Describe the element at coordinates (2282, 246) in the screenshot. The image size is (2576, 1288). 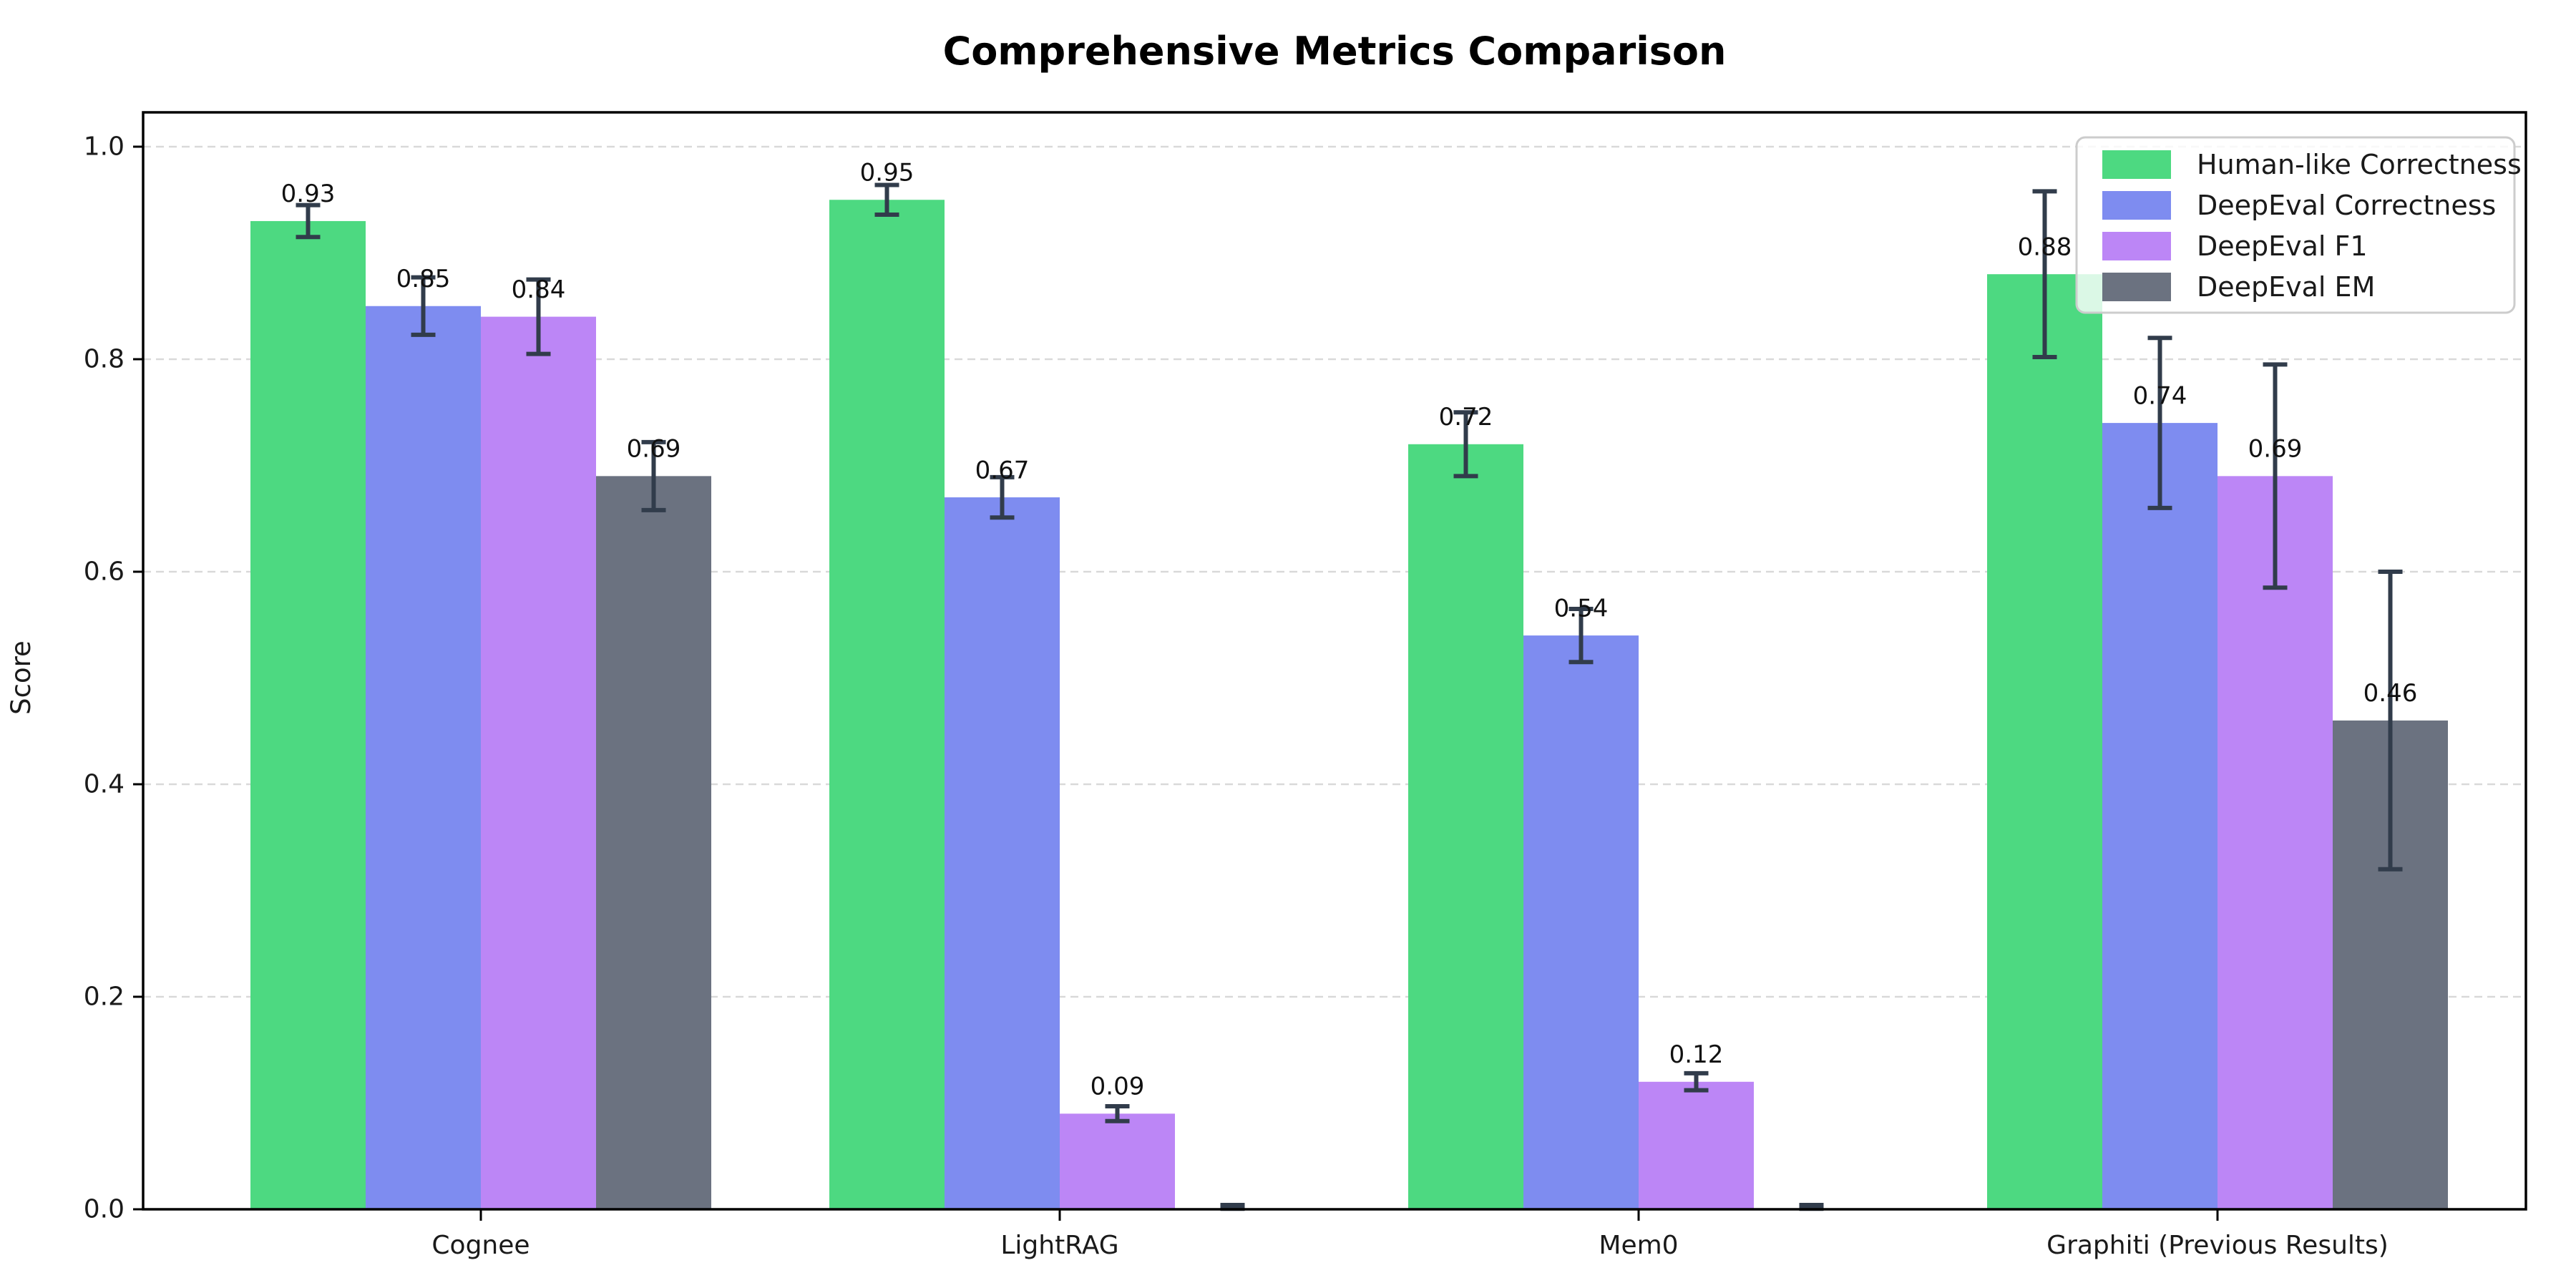
I see `legend-label-deepeval-f1: DeepEval F1` at that location.